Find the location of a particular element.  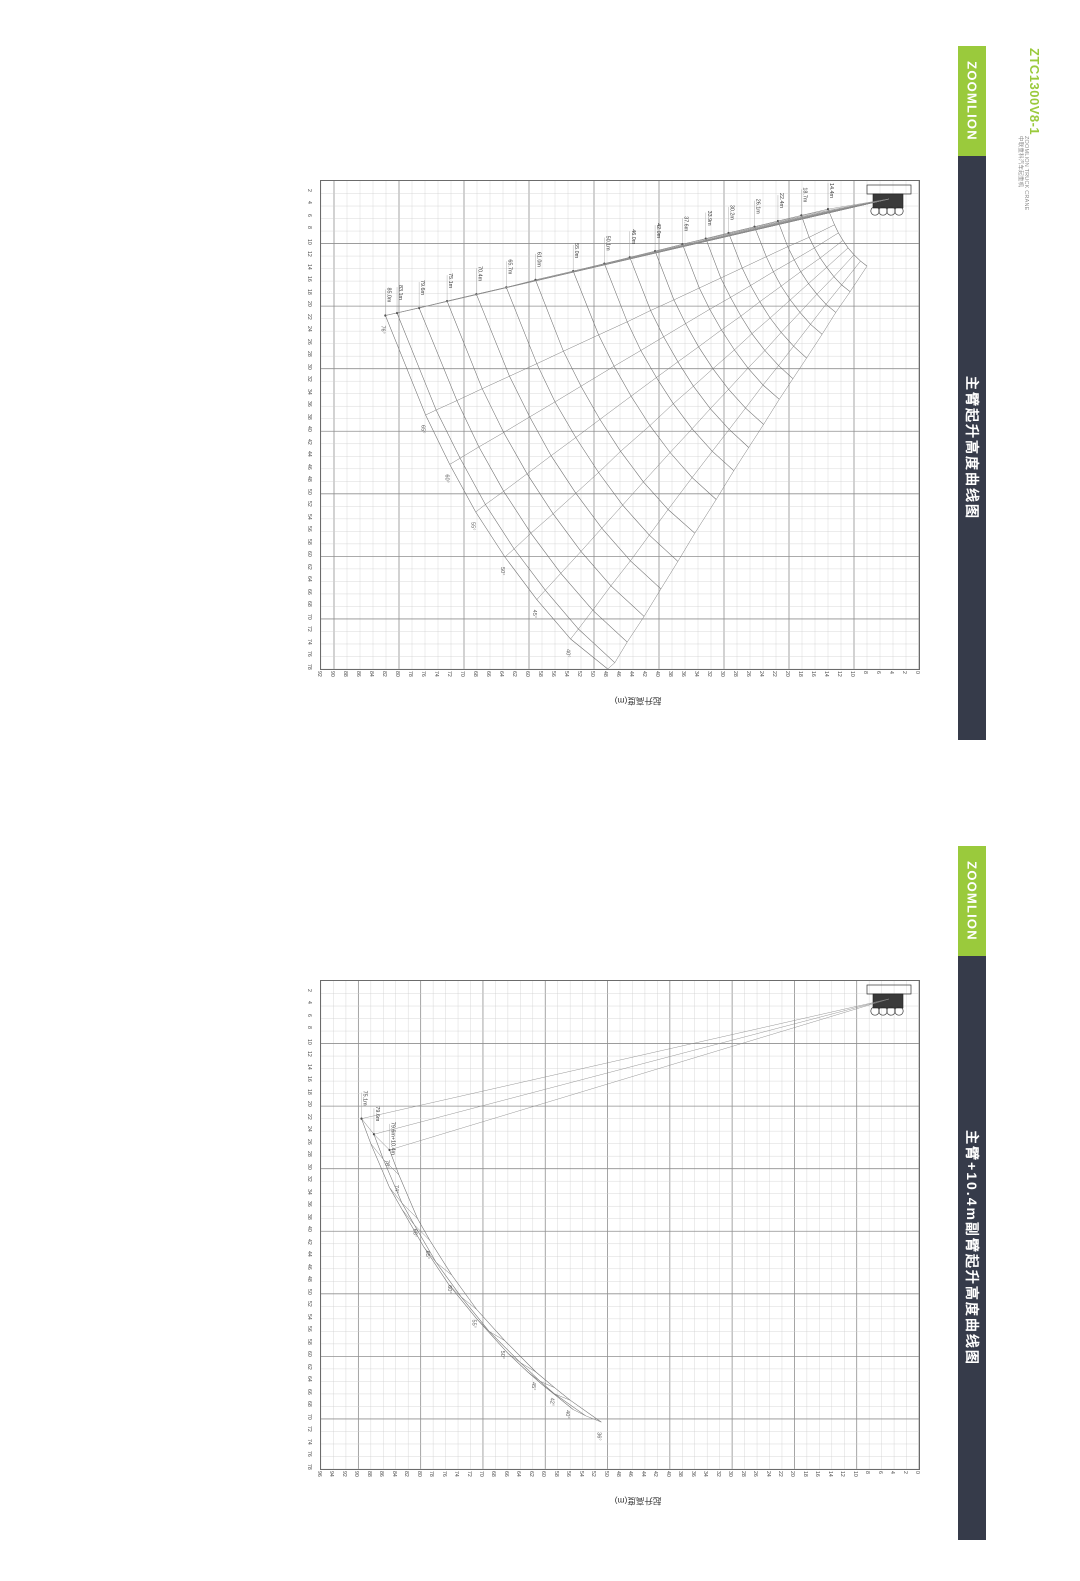

axis-title-height-2: 起升高度(m) is located at coordinates (638, 1501).